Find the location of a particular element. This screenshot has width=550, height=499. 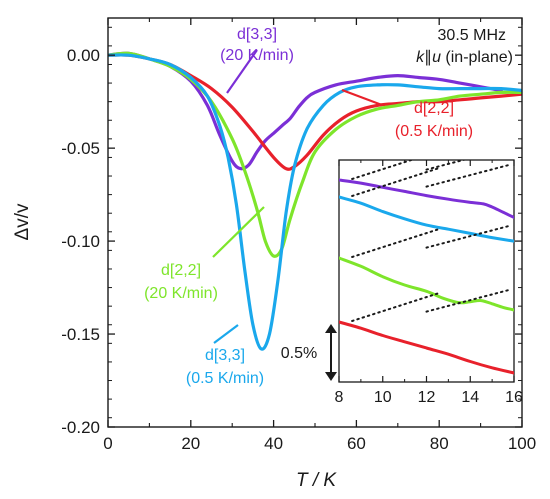

label-d22-05-line2: (0.5 K/min) is located at coordinates (434, 131).